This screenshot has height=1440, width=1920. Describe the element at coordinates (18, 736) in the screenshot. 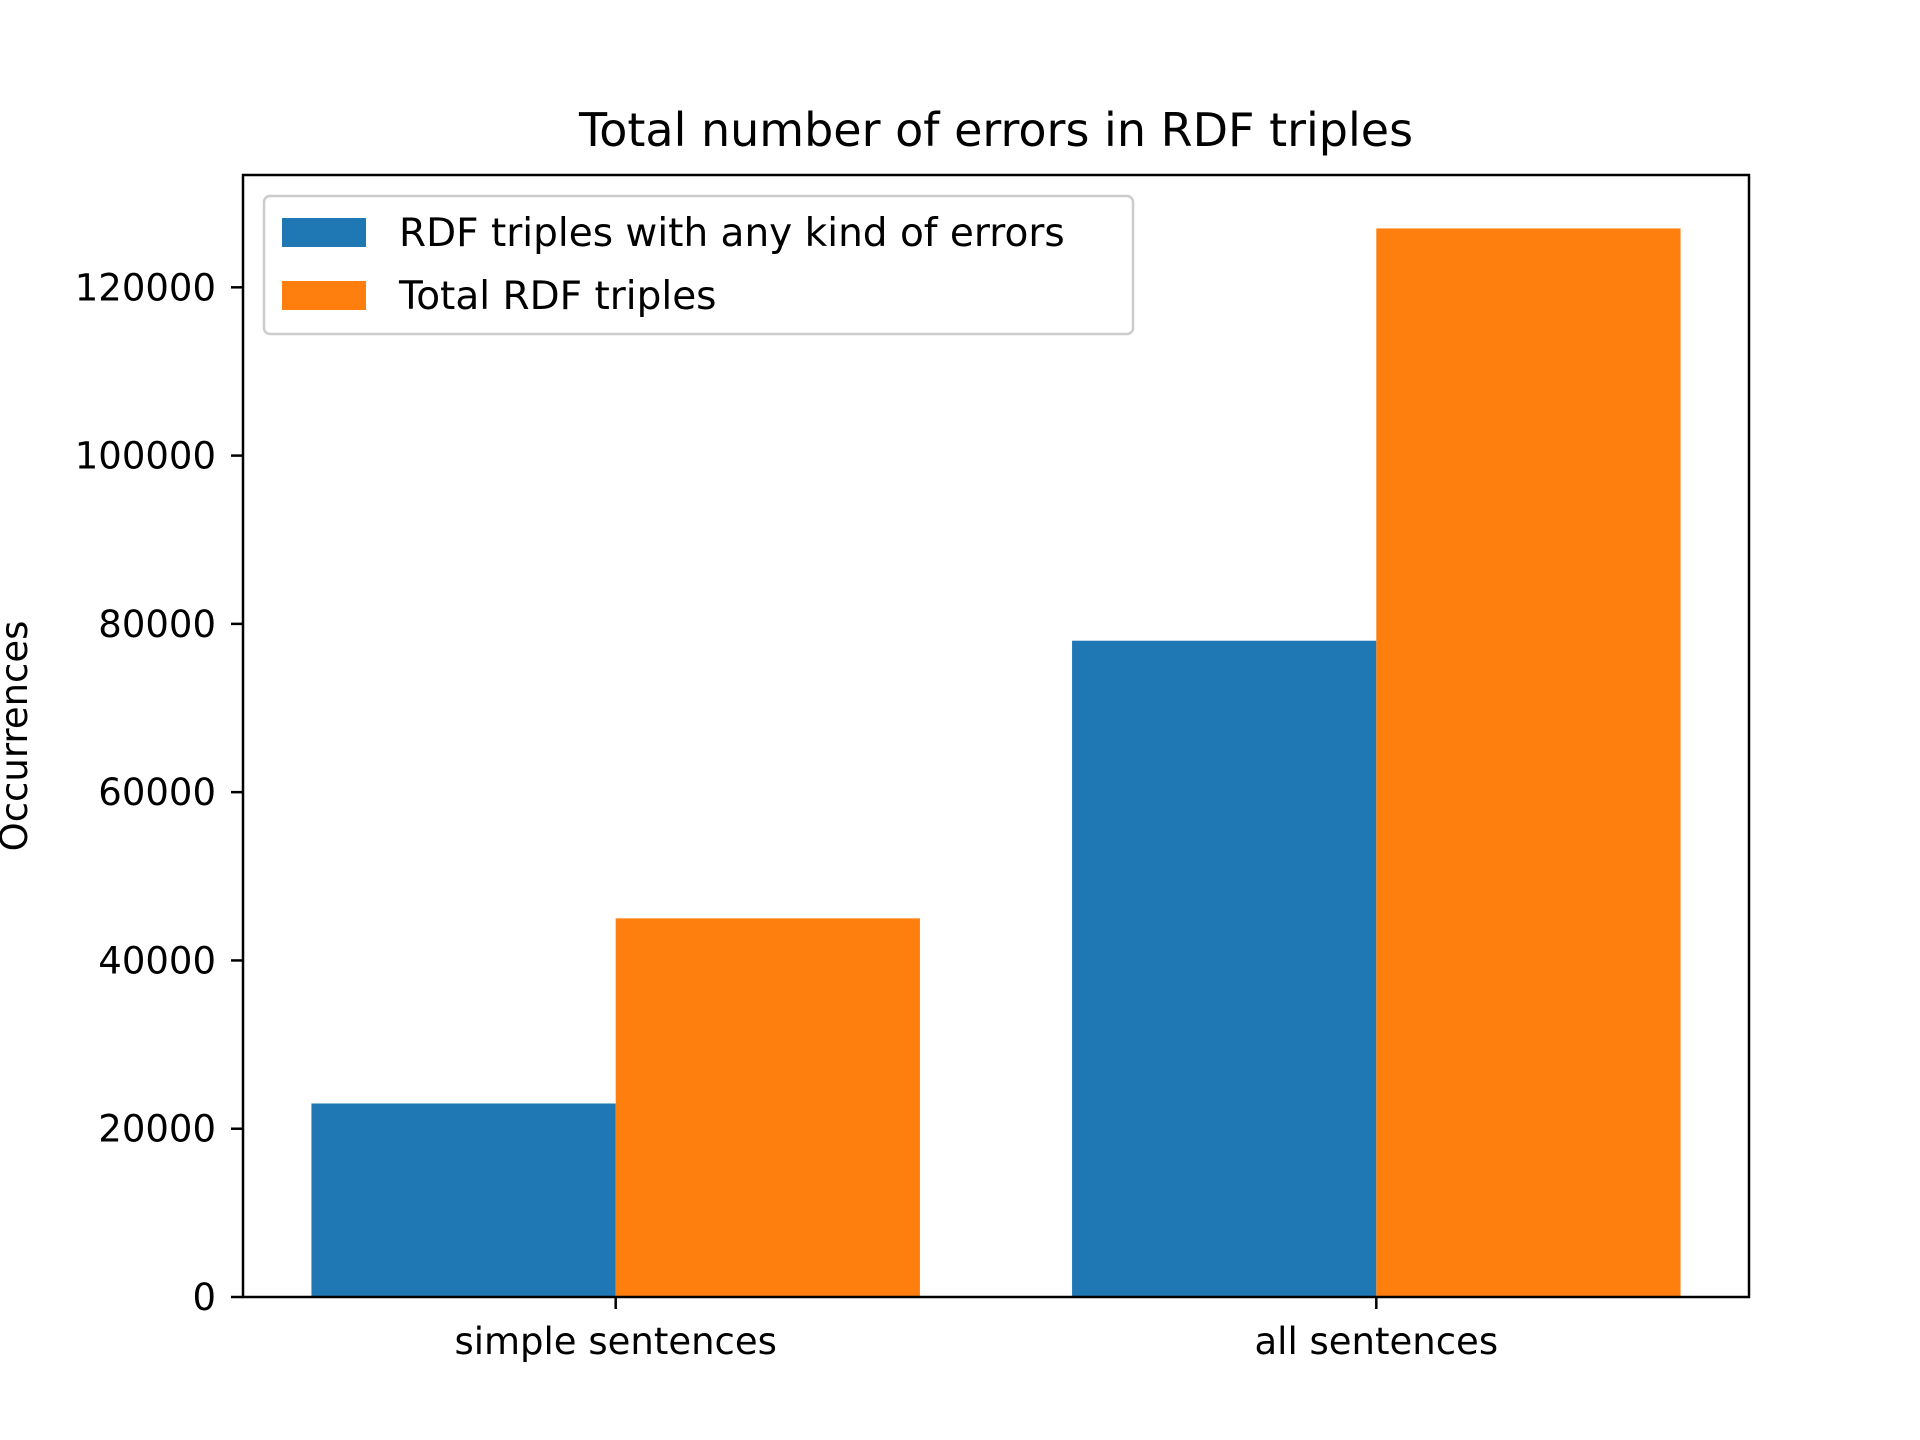

I see `y-axis-label: Occurrences` at that location.